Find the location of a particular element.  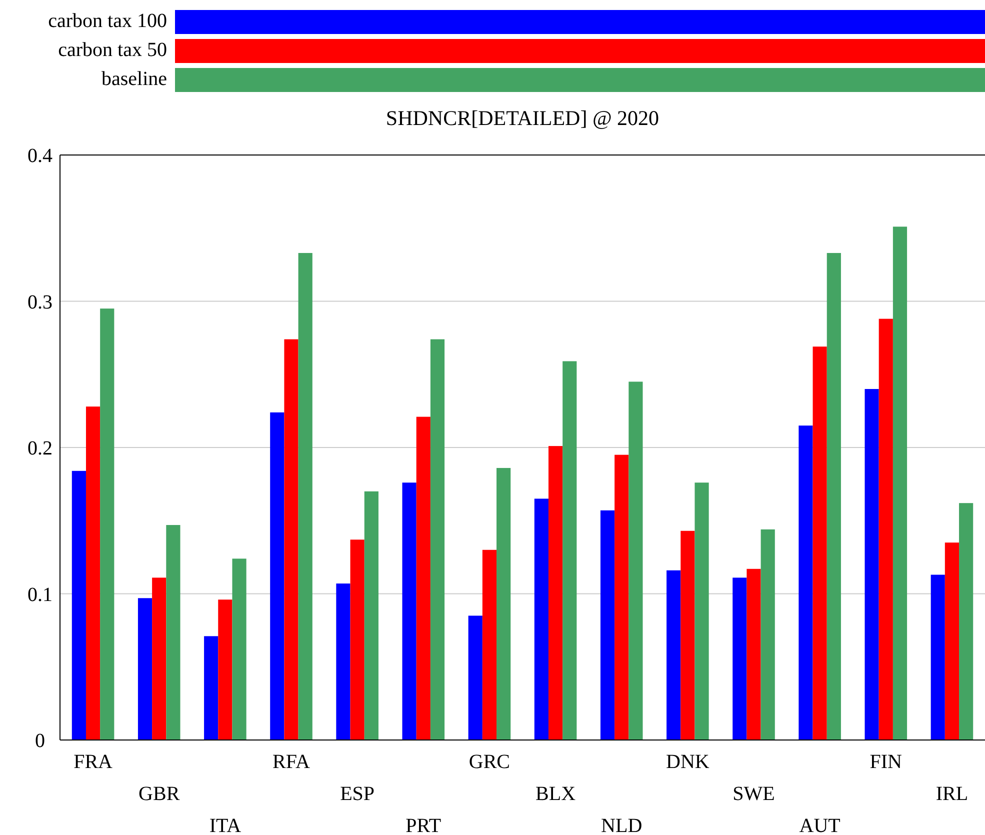

x-tick-label: DNK is located at coordinates (688, 762).